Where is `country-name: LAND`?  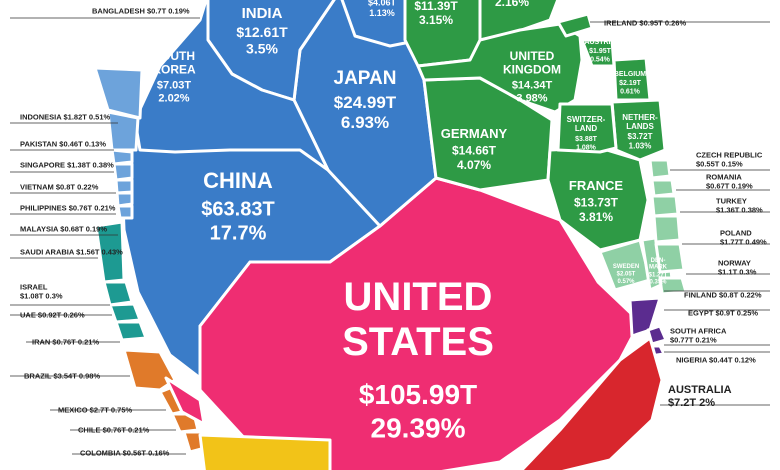
country-name: LAND is located at coordinates (586, 128).